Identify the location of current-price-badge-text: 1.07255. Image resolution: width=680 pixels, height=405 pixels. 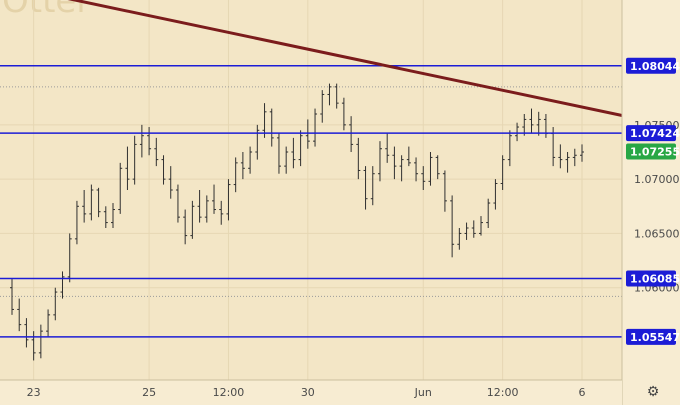
(655, 151).